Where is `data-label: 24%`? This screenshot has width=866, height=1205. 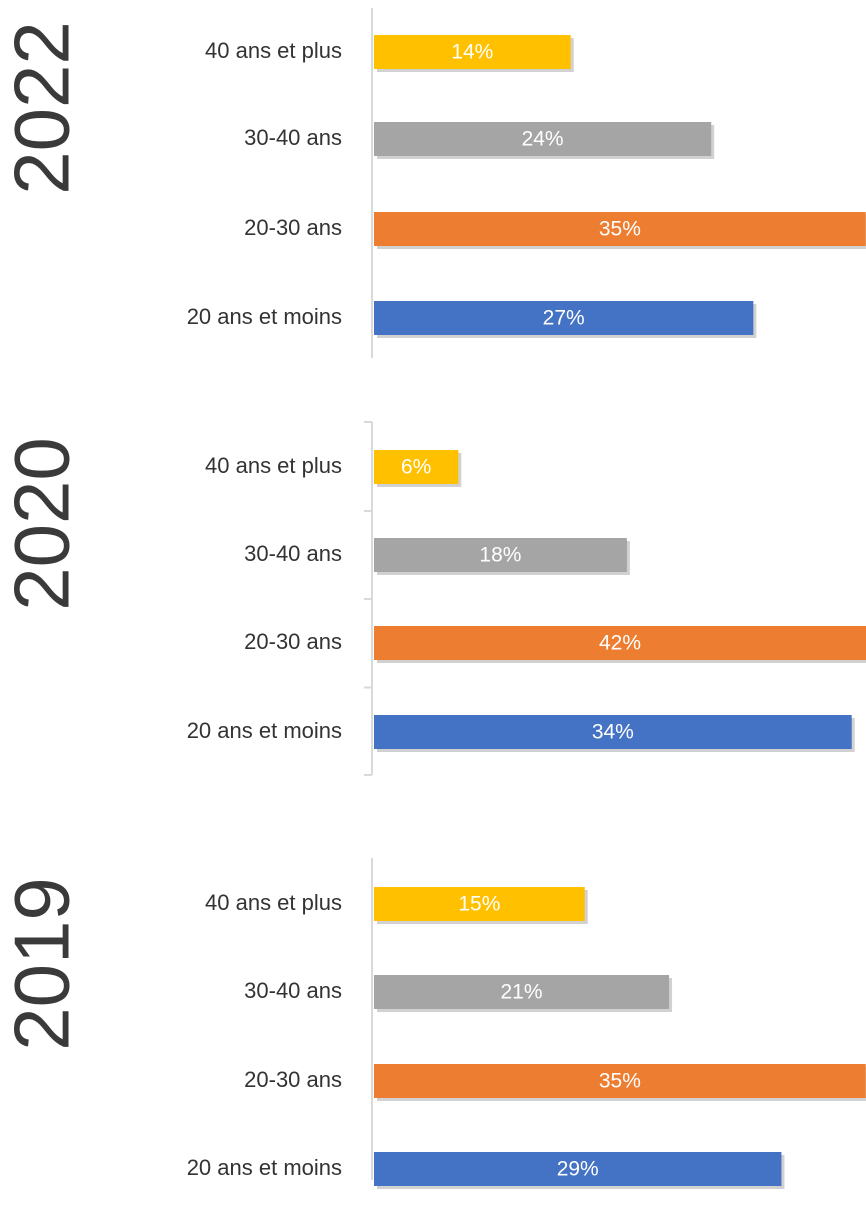 data-label: 24% is located at coordinates (543, 139).